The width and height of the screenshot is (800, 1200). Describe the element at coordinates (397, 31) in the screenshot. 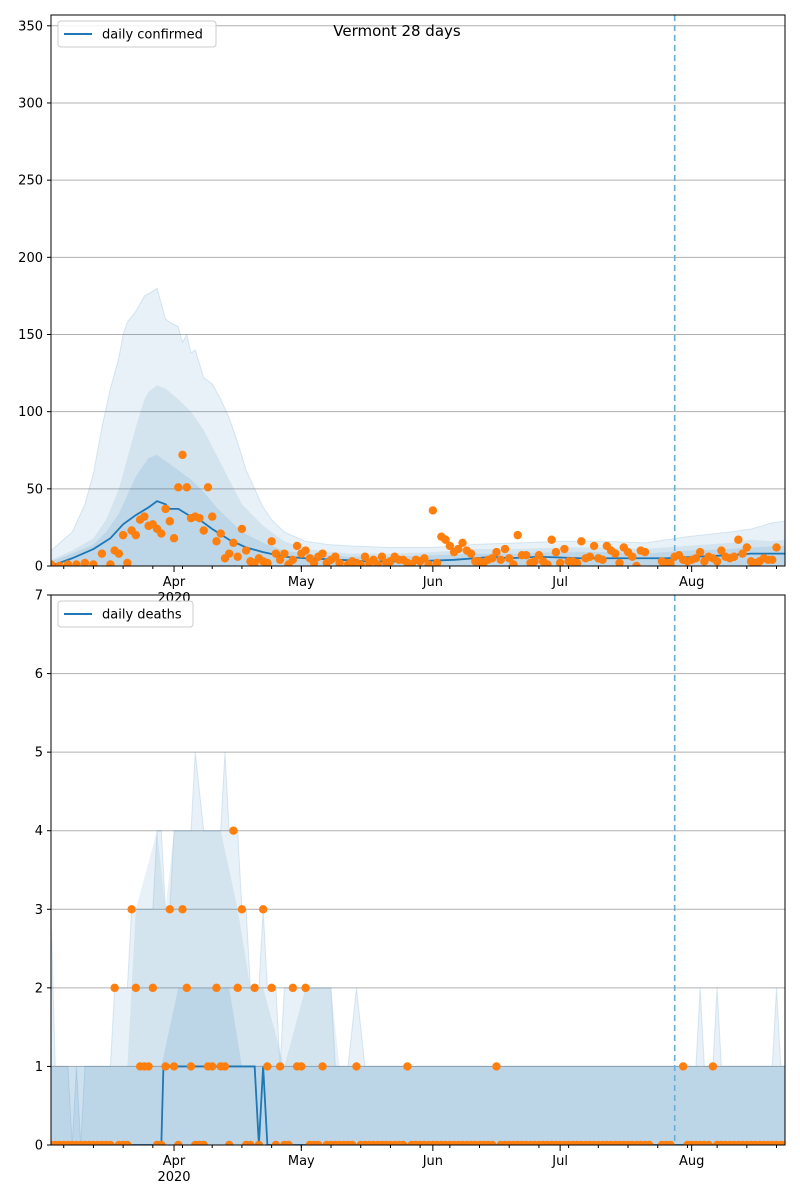

I see `chart-title: Vermont 28 days` at that location.